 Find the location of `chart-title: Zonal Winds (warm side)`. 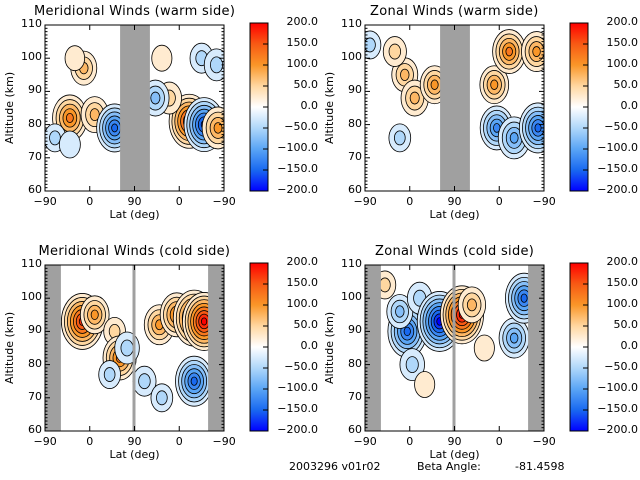

chart-title: Zonal Winds (warm side) is located at coordinates (454, 11).